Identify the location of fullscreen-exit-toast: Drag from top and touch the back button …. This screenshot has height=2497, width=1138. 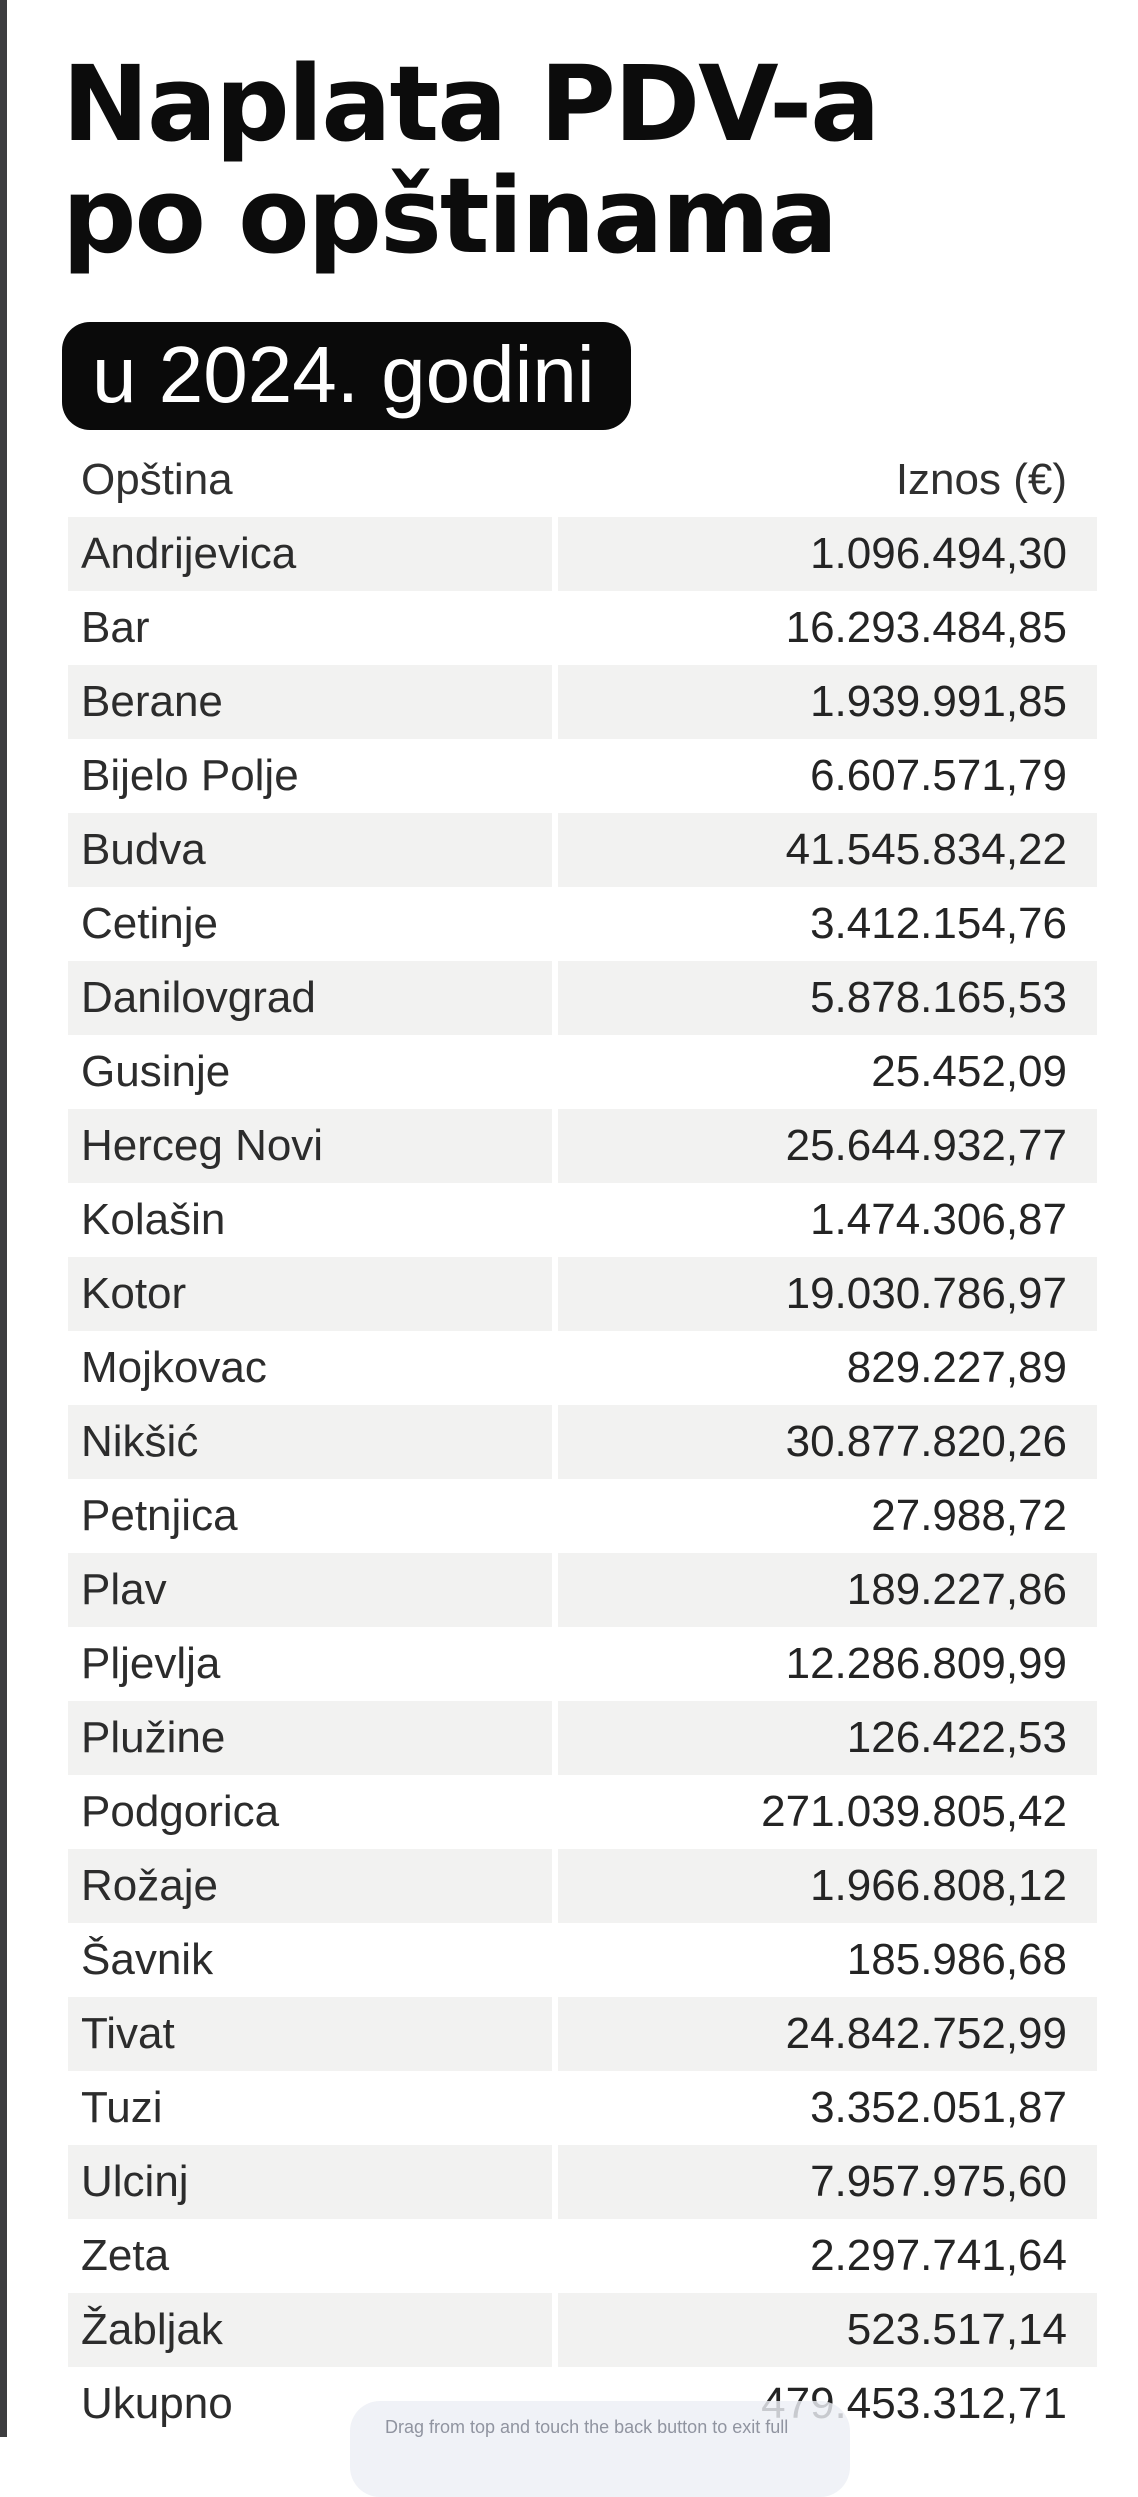
(600, 2449).